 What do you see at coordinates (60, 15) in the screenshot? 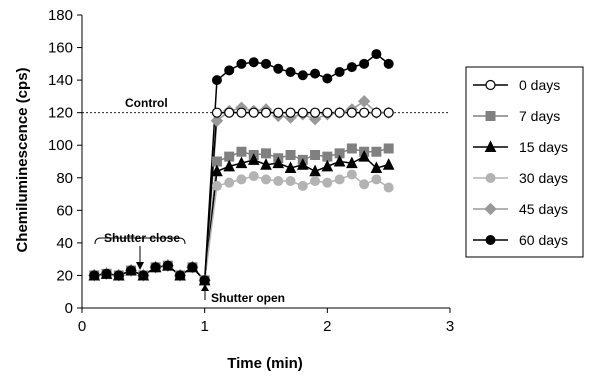
I see `y-tick-label: 180` at bounding box center [60, 15].